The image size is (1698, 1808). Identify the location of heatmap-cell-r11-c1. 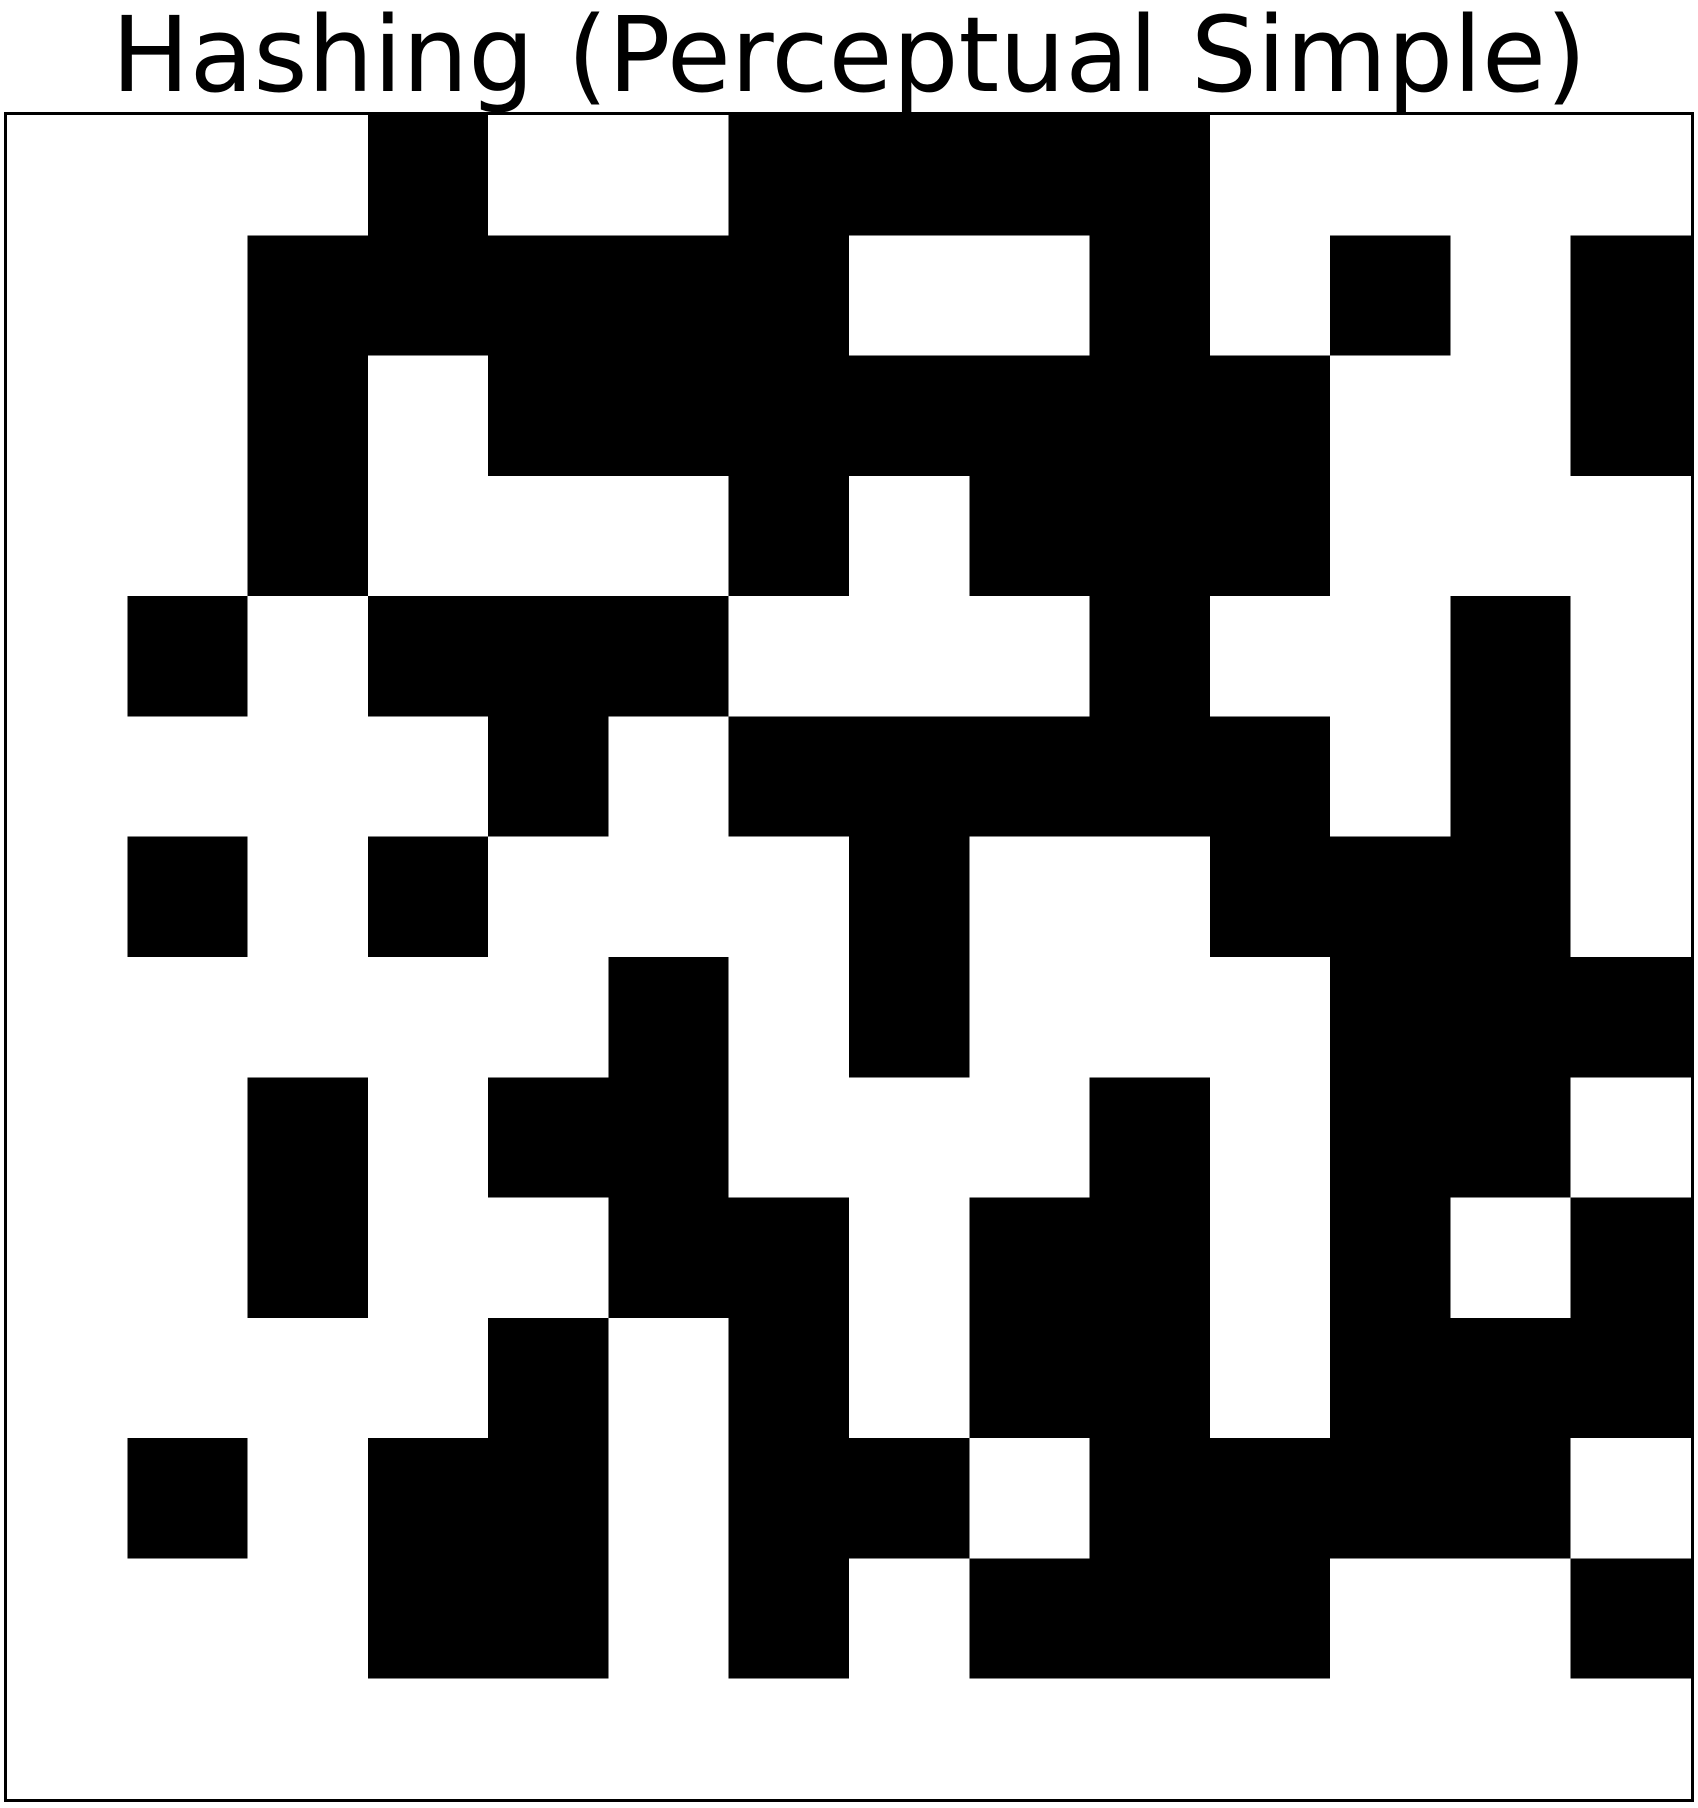
(188, 1498).